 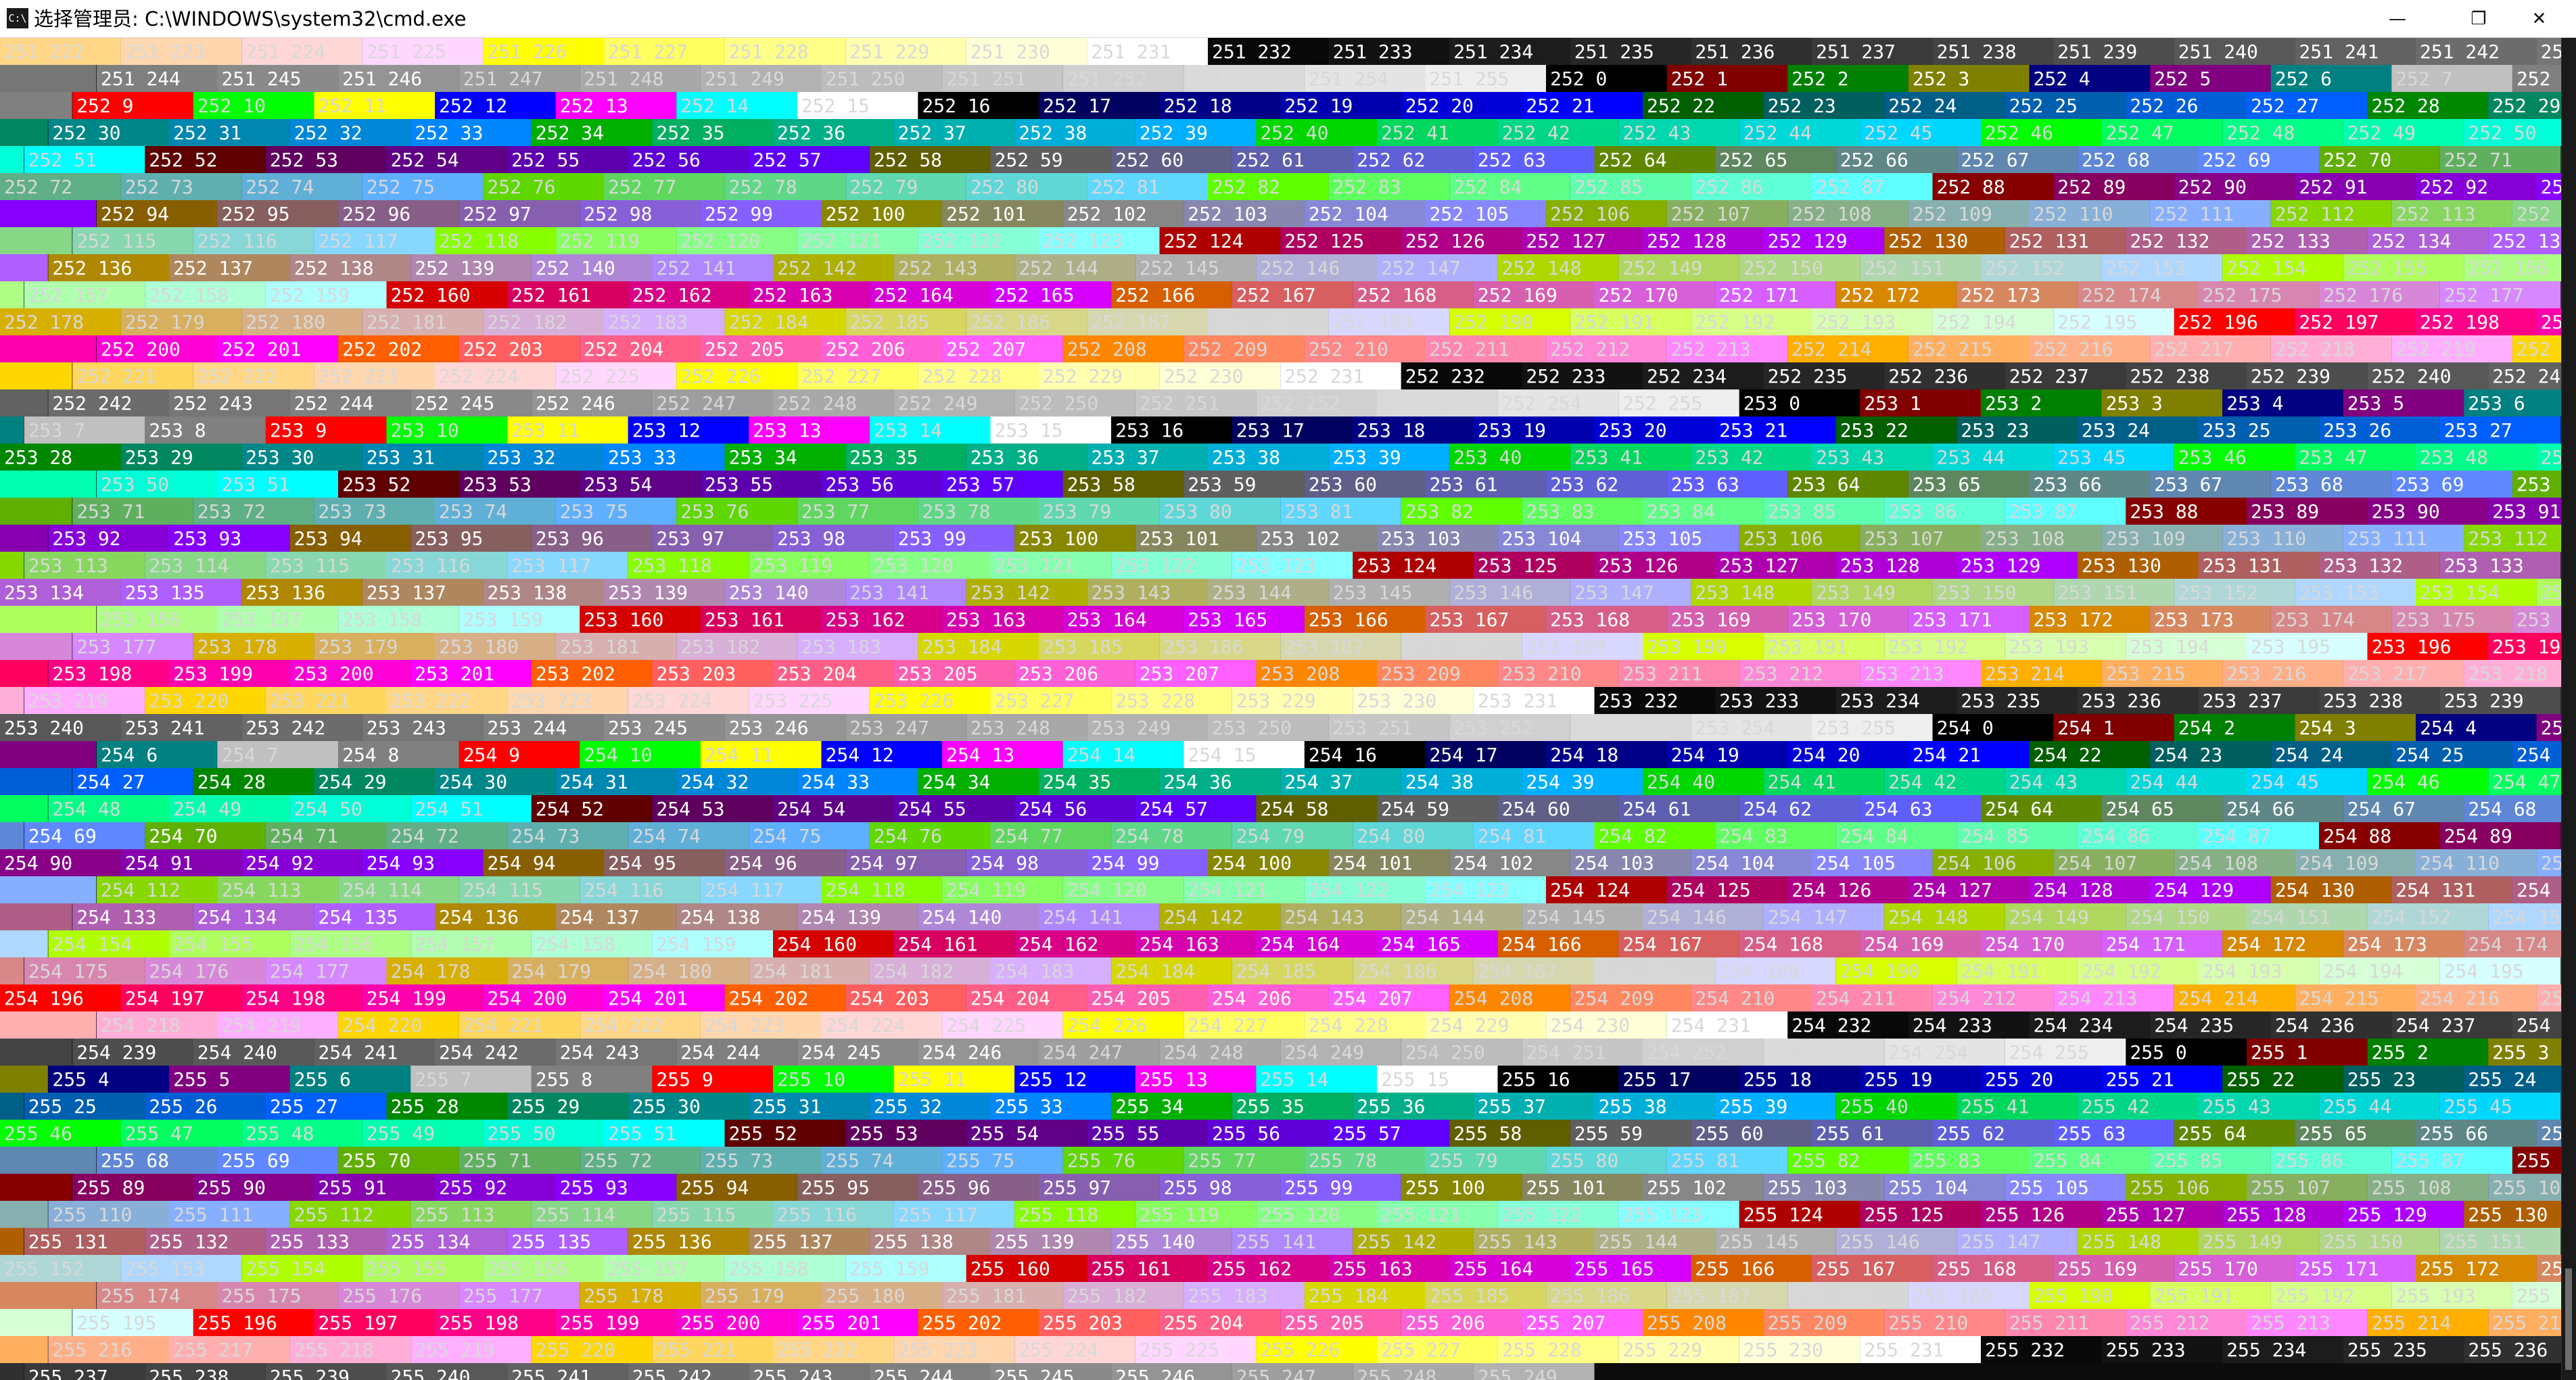 I want to click on color-cell-label: 255 222, so click(x=817, y=1350).